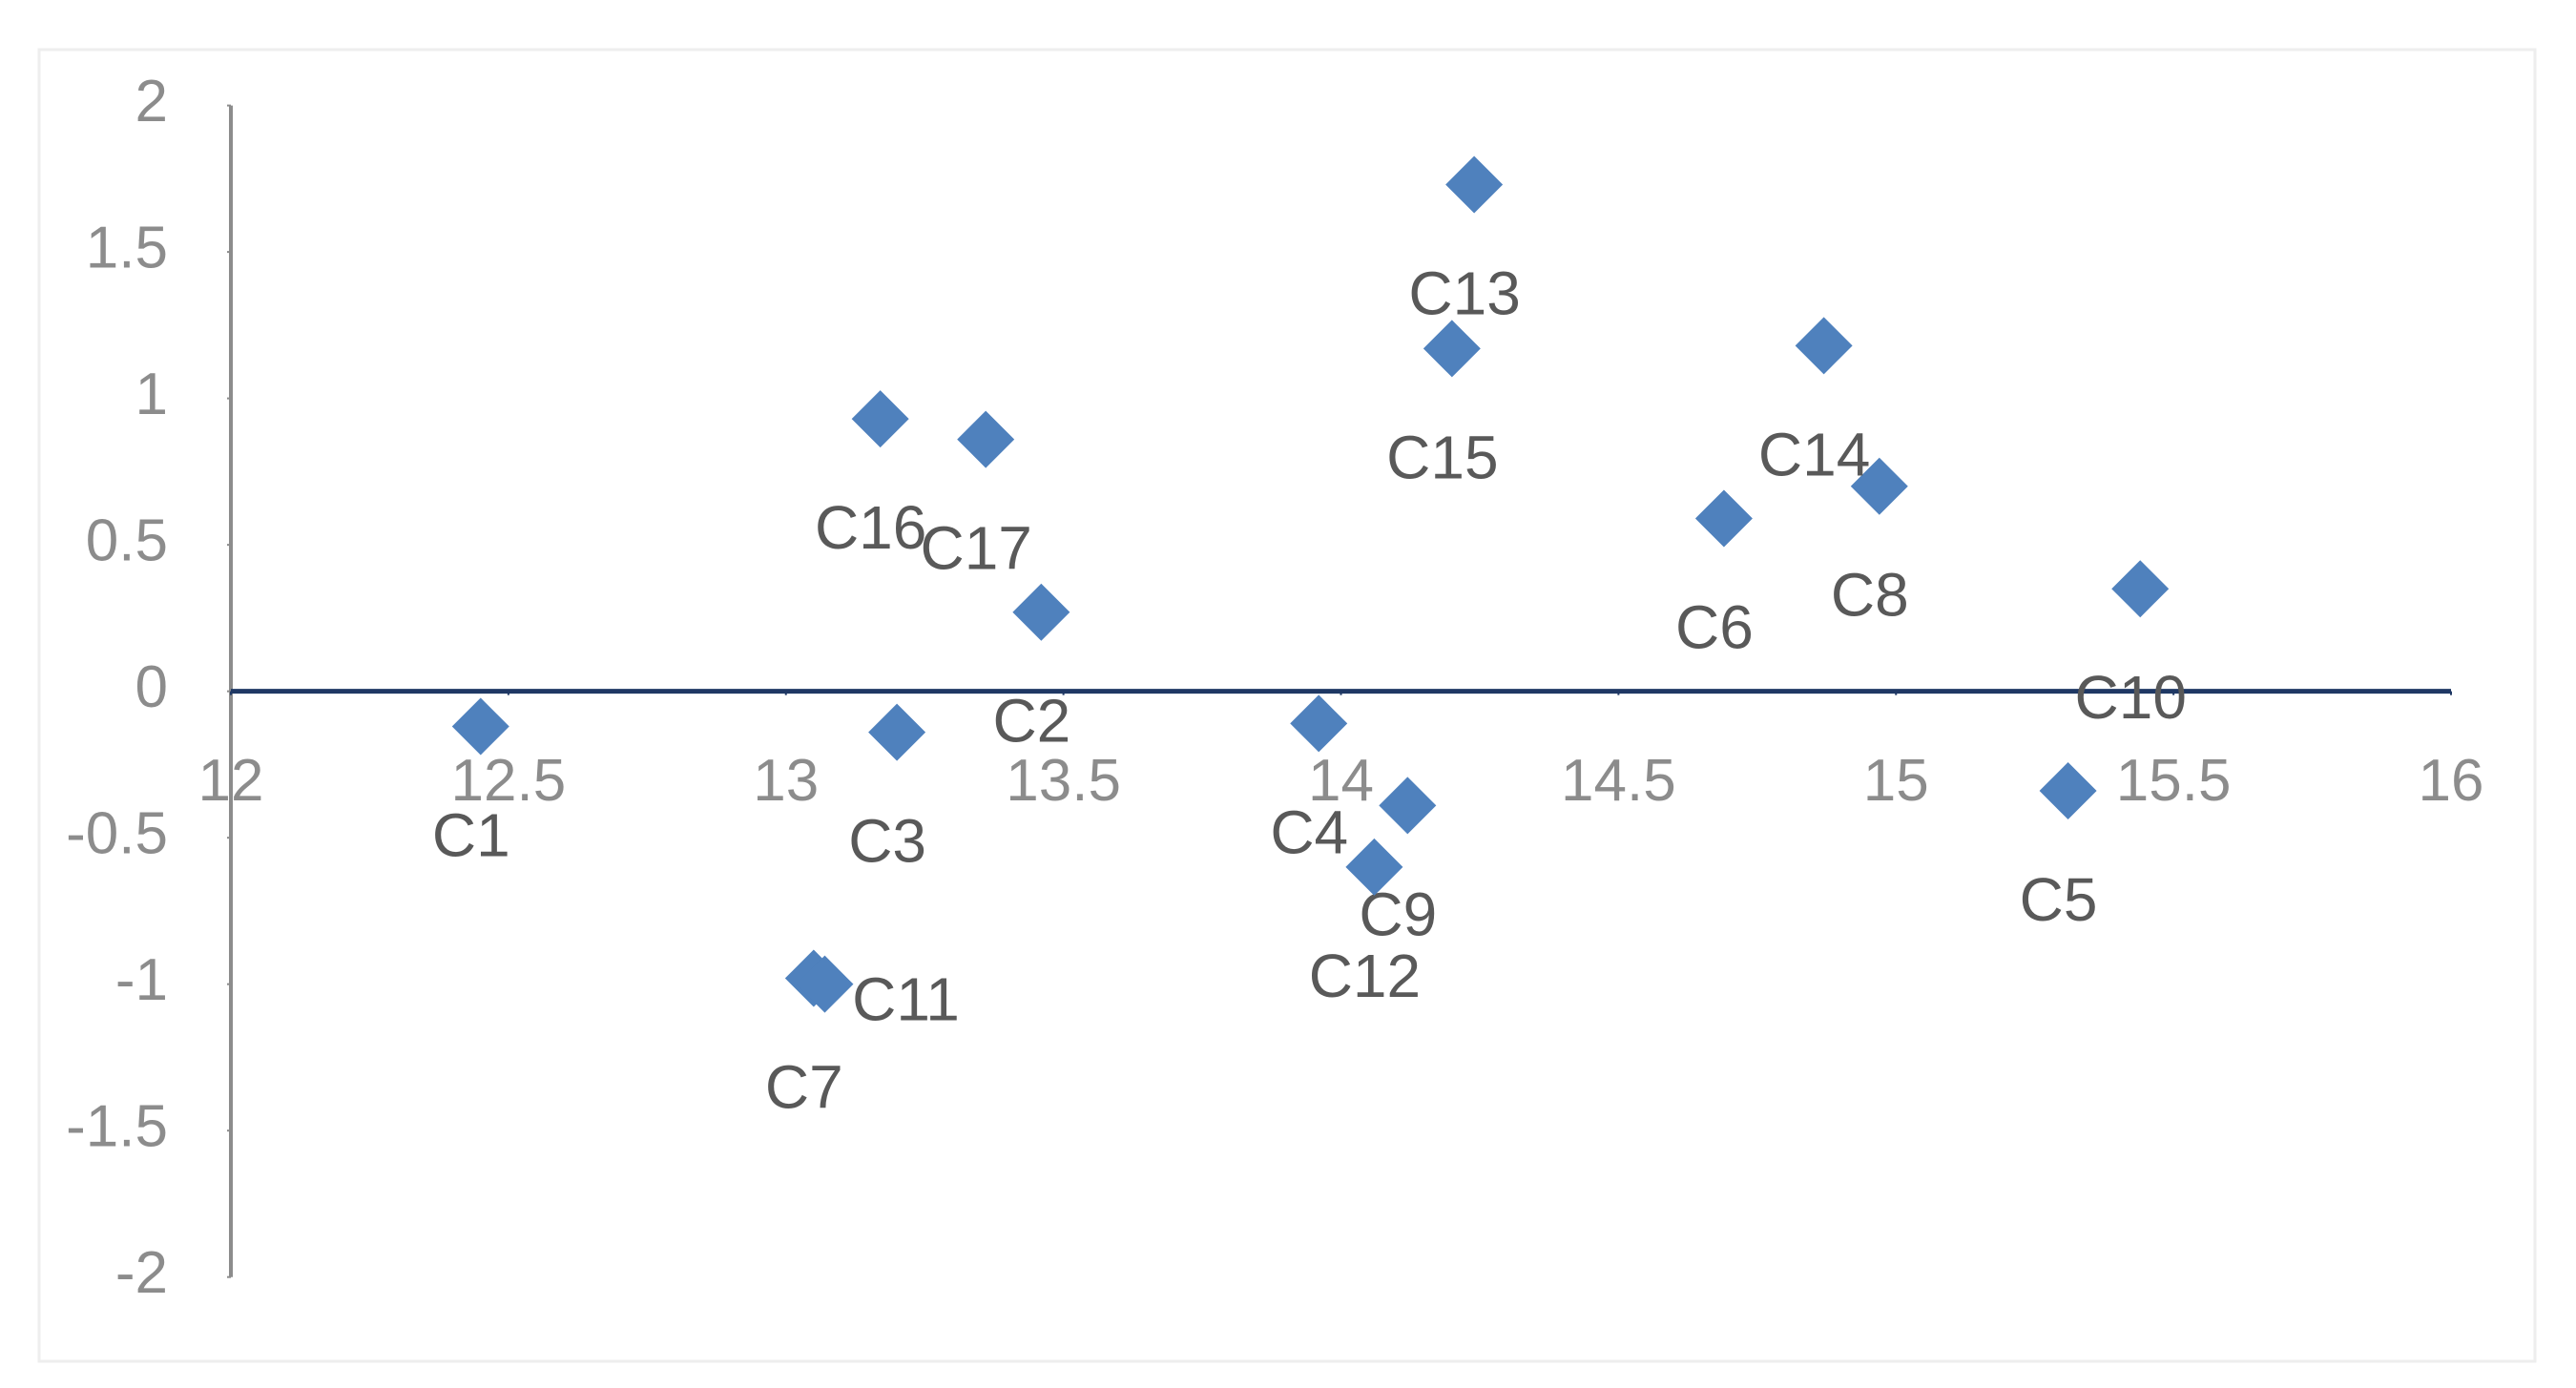  Describe the element at coordinates (2451, 781) in the screenshot. I see `x-tick-label: 16` at that location.